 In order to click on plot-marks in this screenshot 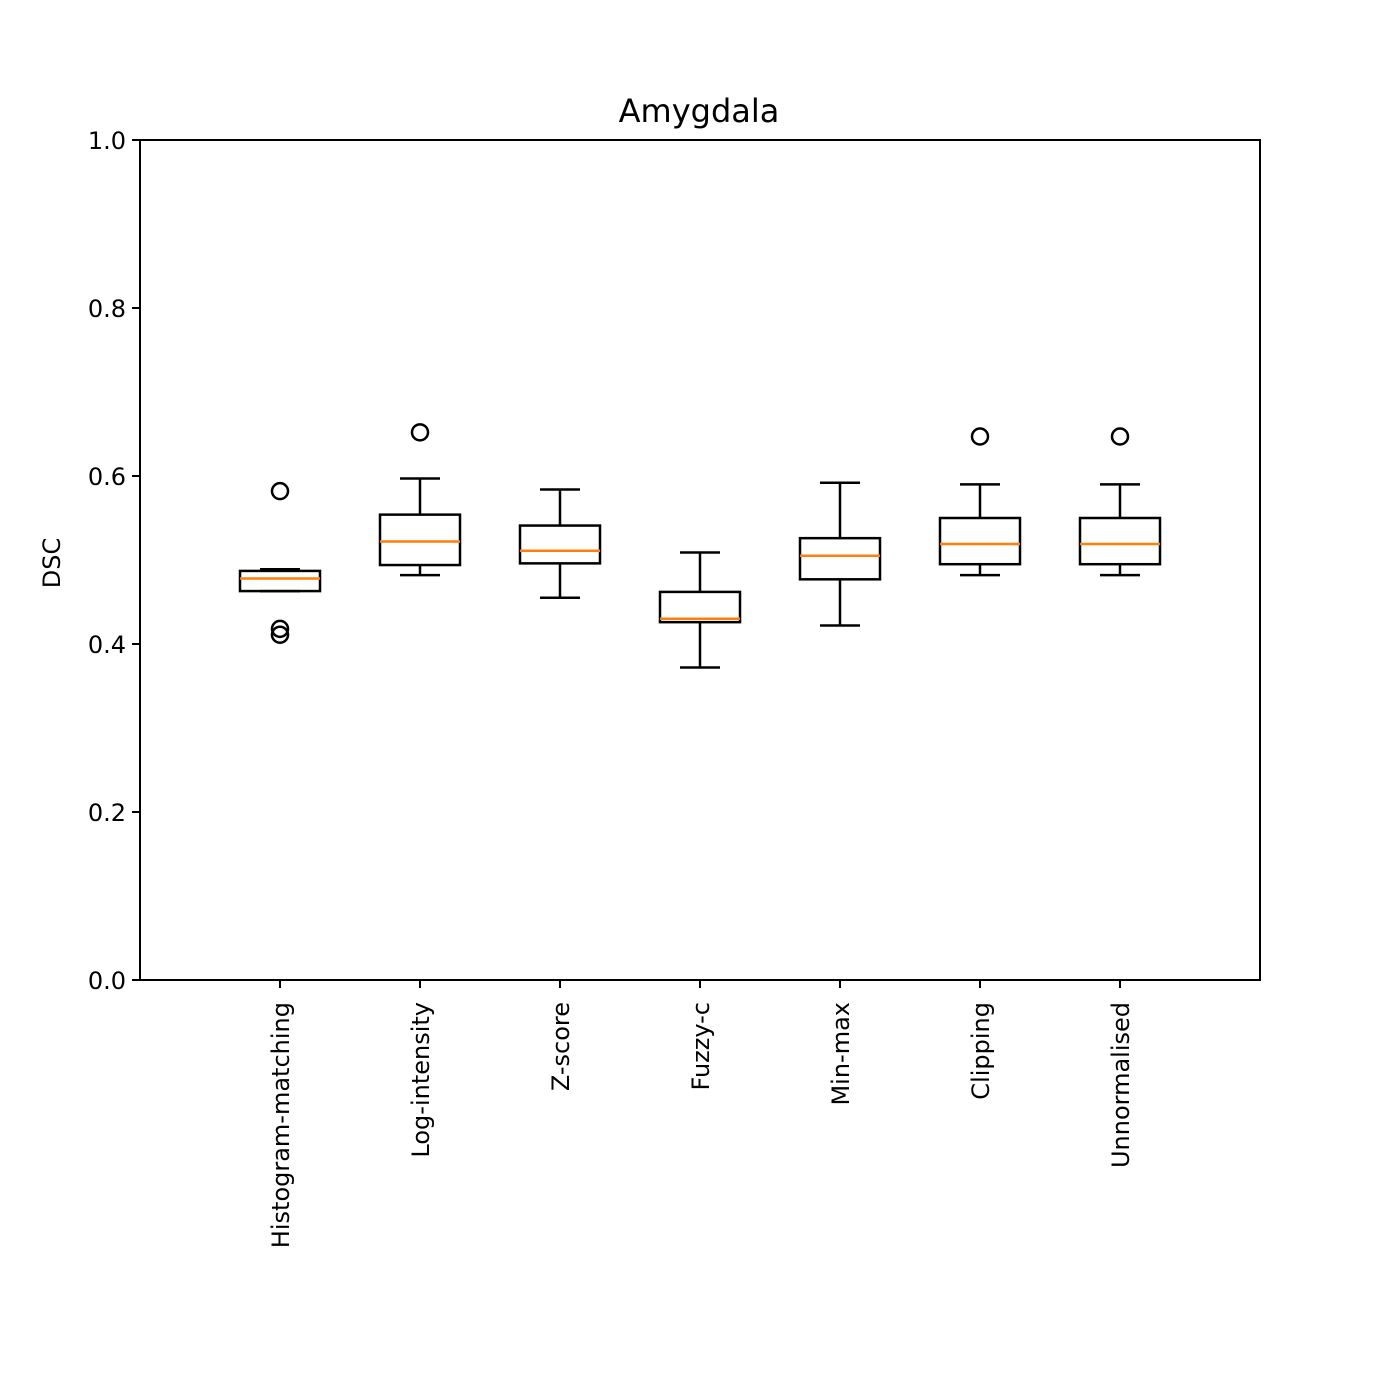, I will do `click(700, 546)`.